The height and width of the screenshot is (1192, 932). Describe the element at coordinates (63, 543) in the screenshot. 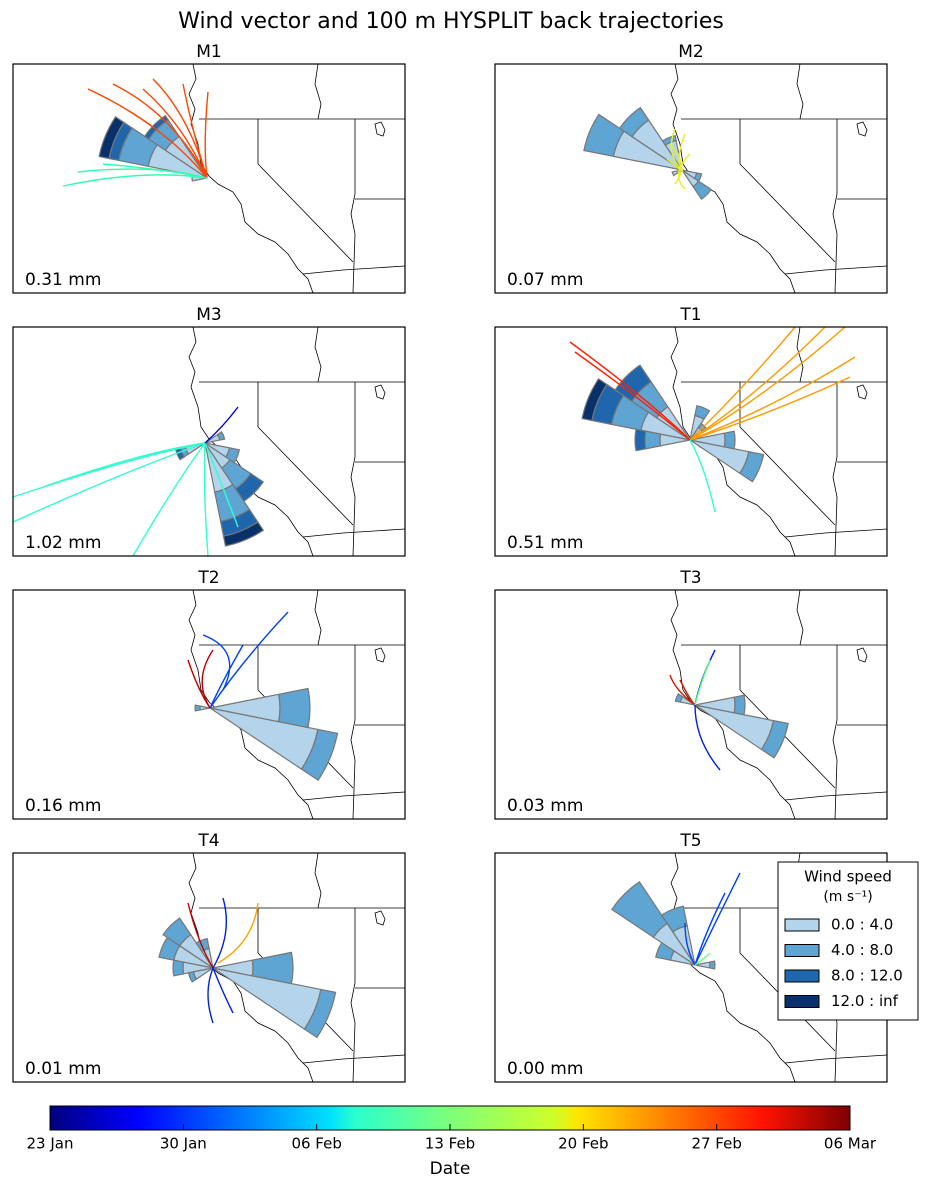

I see `panel-label: 1.02 mm` at that location.